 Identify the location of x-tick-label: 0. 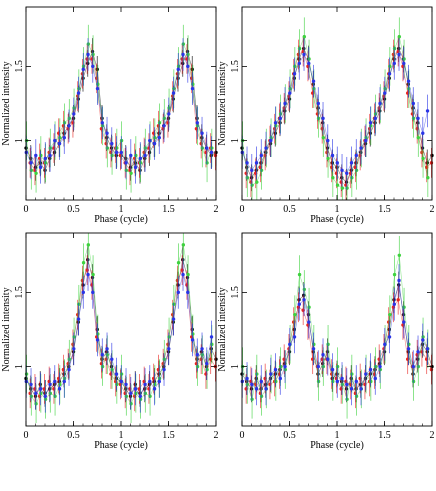
(26, 209).